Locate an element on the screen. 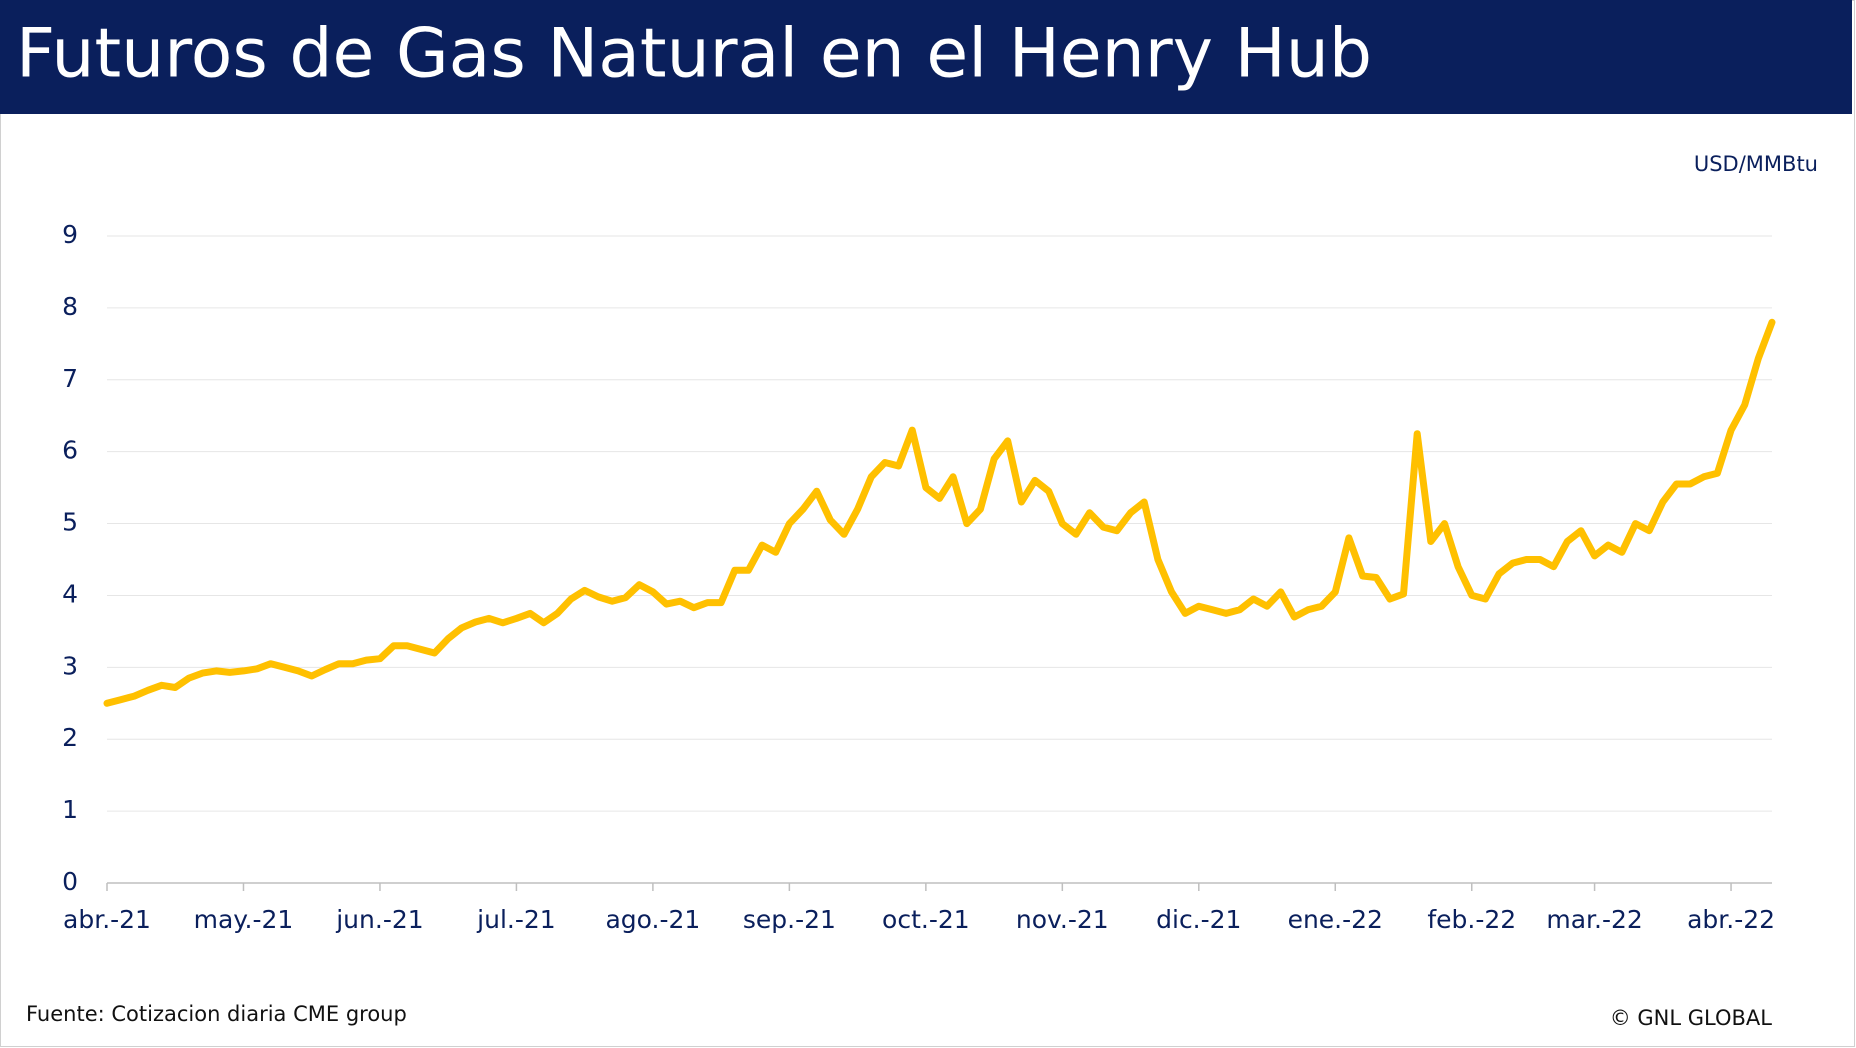 The width and height of the screenshot is (1856, 1048). x-tick-label: oct.-21 is located at coordinates (926, 919).